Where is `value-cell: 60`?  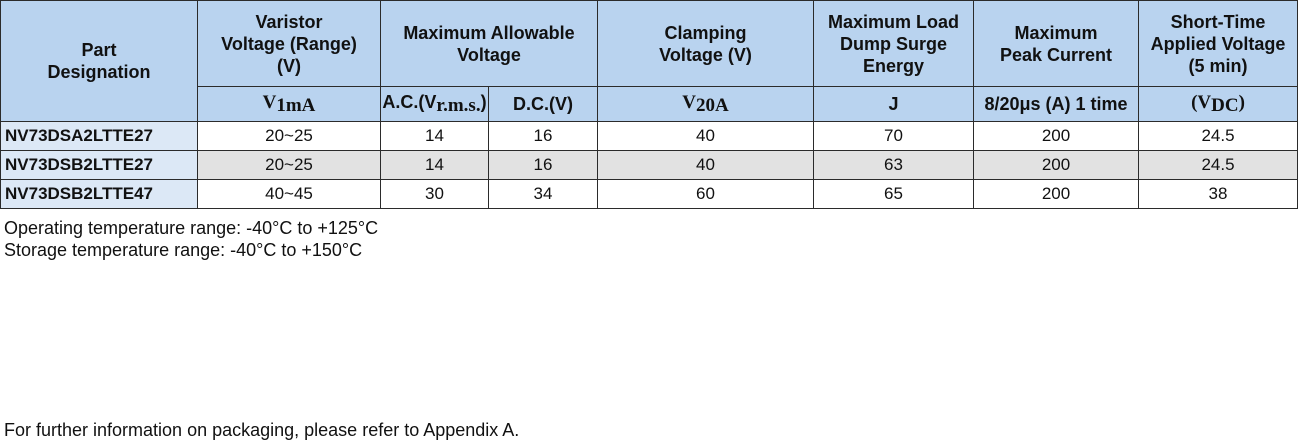
value-cell: 60 is located at coordinates (705, 194).